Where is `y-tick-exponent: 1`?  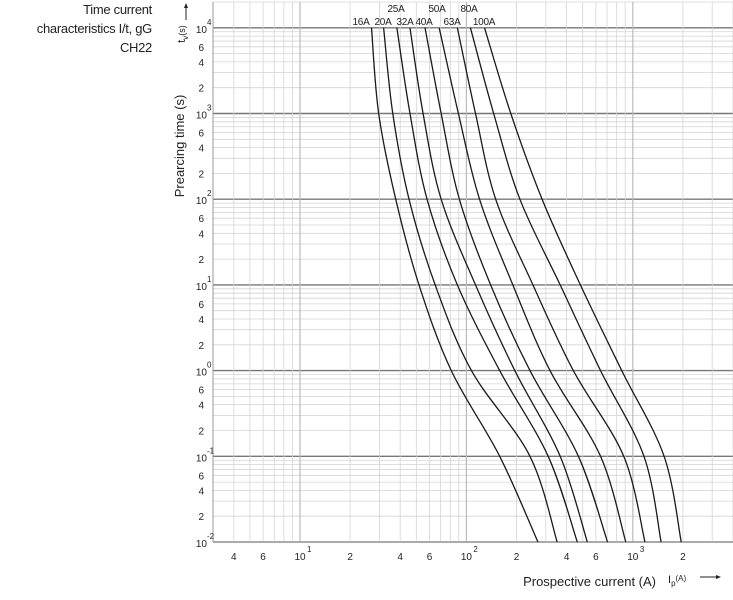
y-tick-exponent: 1 is located at coordinates (209, 279).